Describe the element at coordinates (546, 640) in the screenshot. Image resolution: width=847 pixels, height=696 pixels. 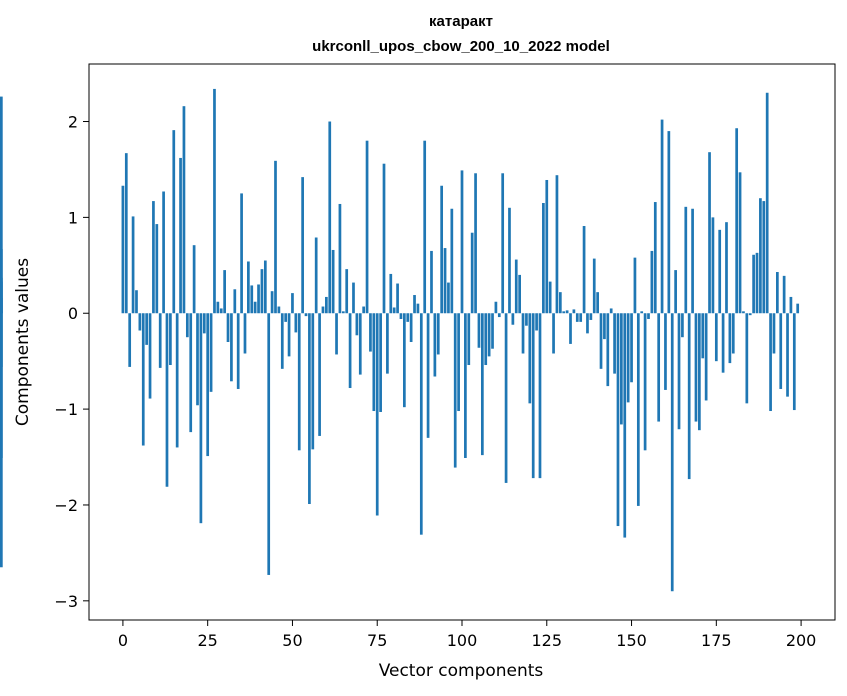
I see `x-tick-label: 125` at that location.